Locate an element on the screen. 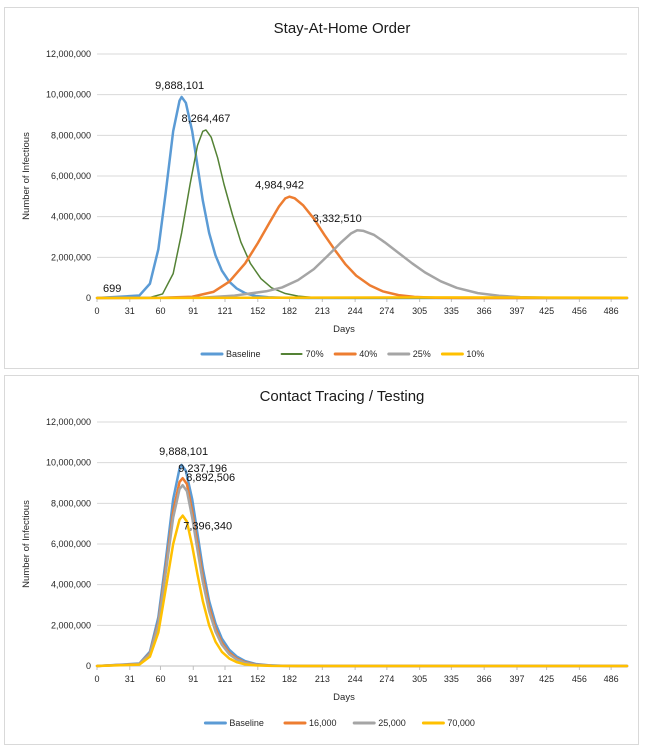 The width and height of the screenshot is (646, 755). data-label: 3,332,510 is located at coordinates (337, 219).